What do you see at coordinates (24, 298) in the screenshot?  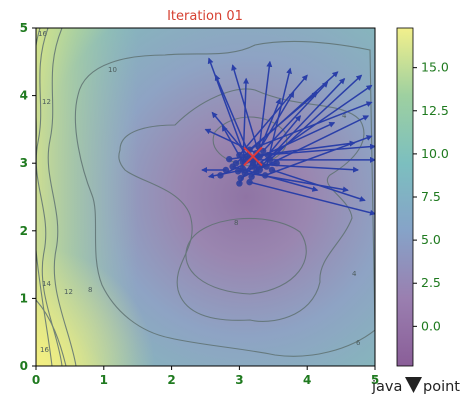 I see `y-tick-label: 1` at bounding box center [24, 298].